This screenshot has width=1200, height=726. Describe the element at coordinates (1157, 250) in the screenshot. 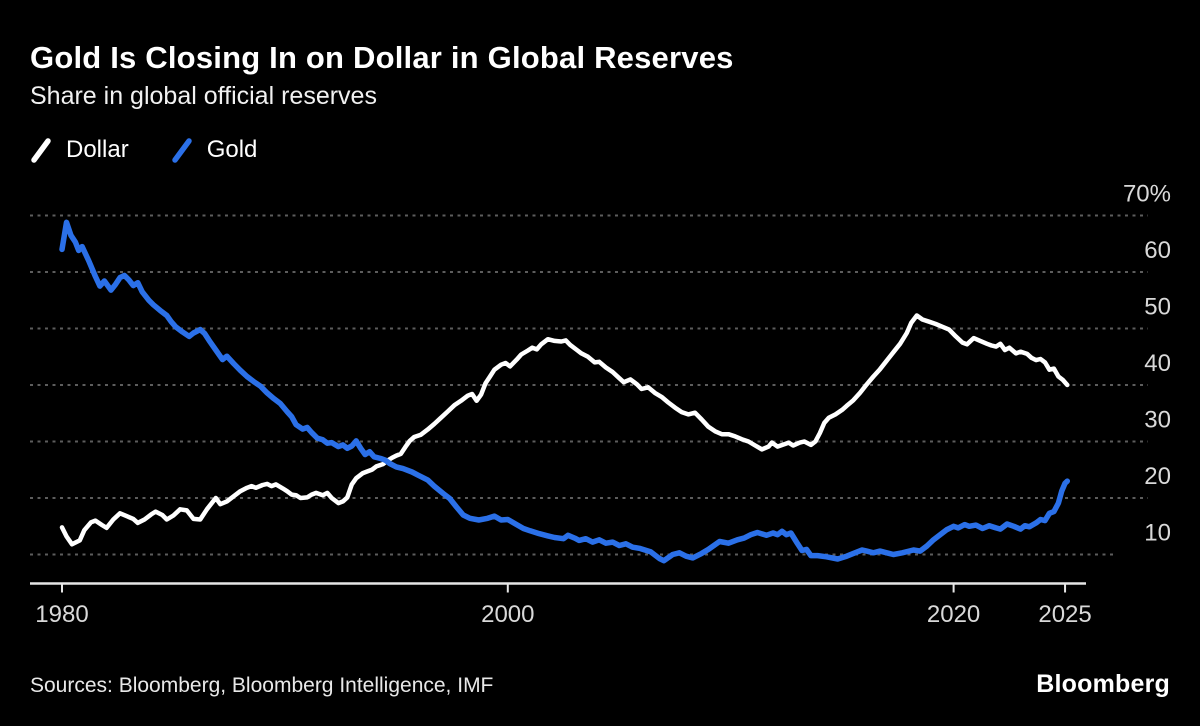

I see `y-axis-label: 60` at that location.